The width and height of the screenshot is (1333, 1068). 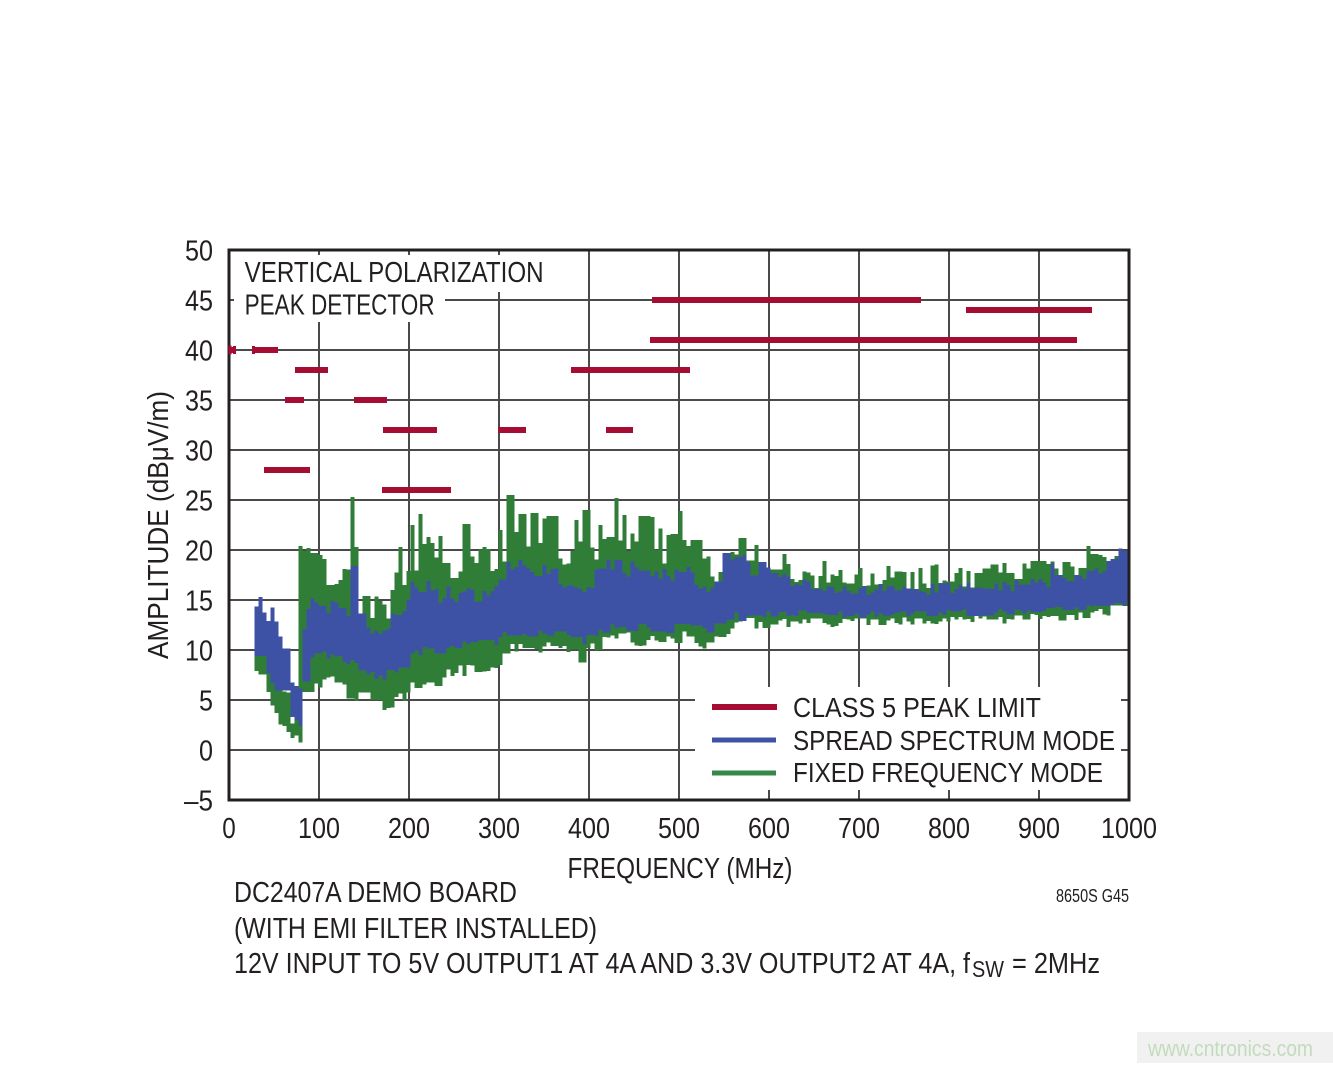 I want to click on svg-text: 35, so click(x=199, y=402).